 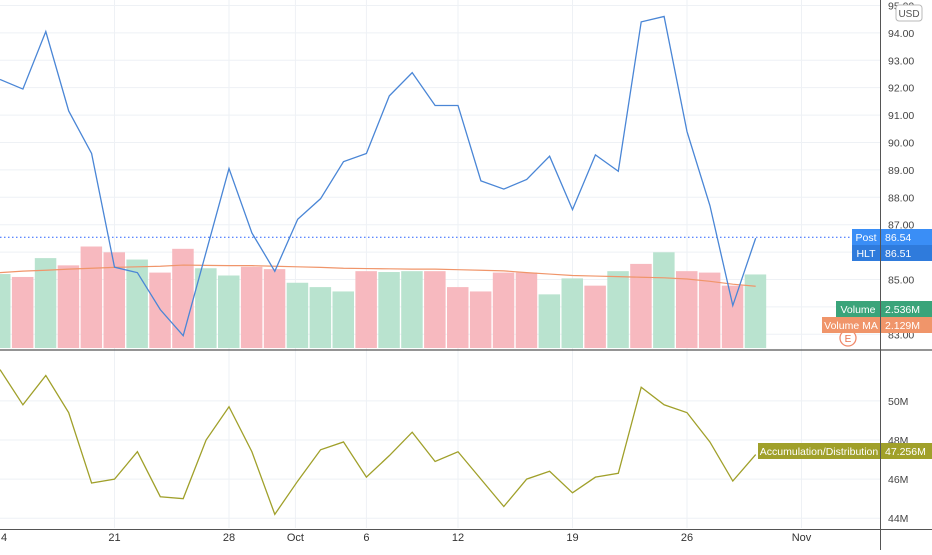 What do you see at coordinates (848, 339) in the screenshot?
I see `earnings-marker-label: E` at bounding box center [848, 339].